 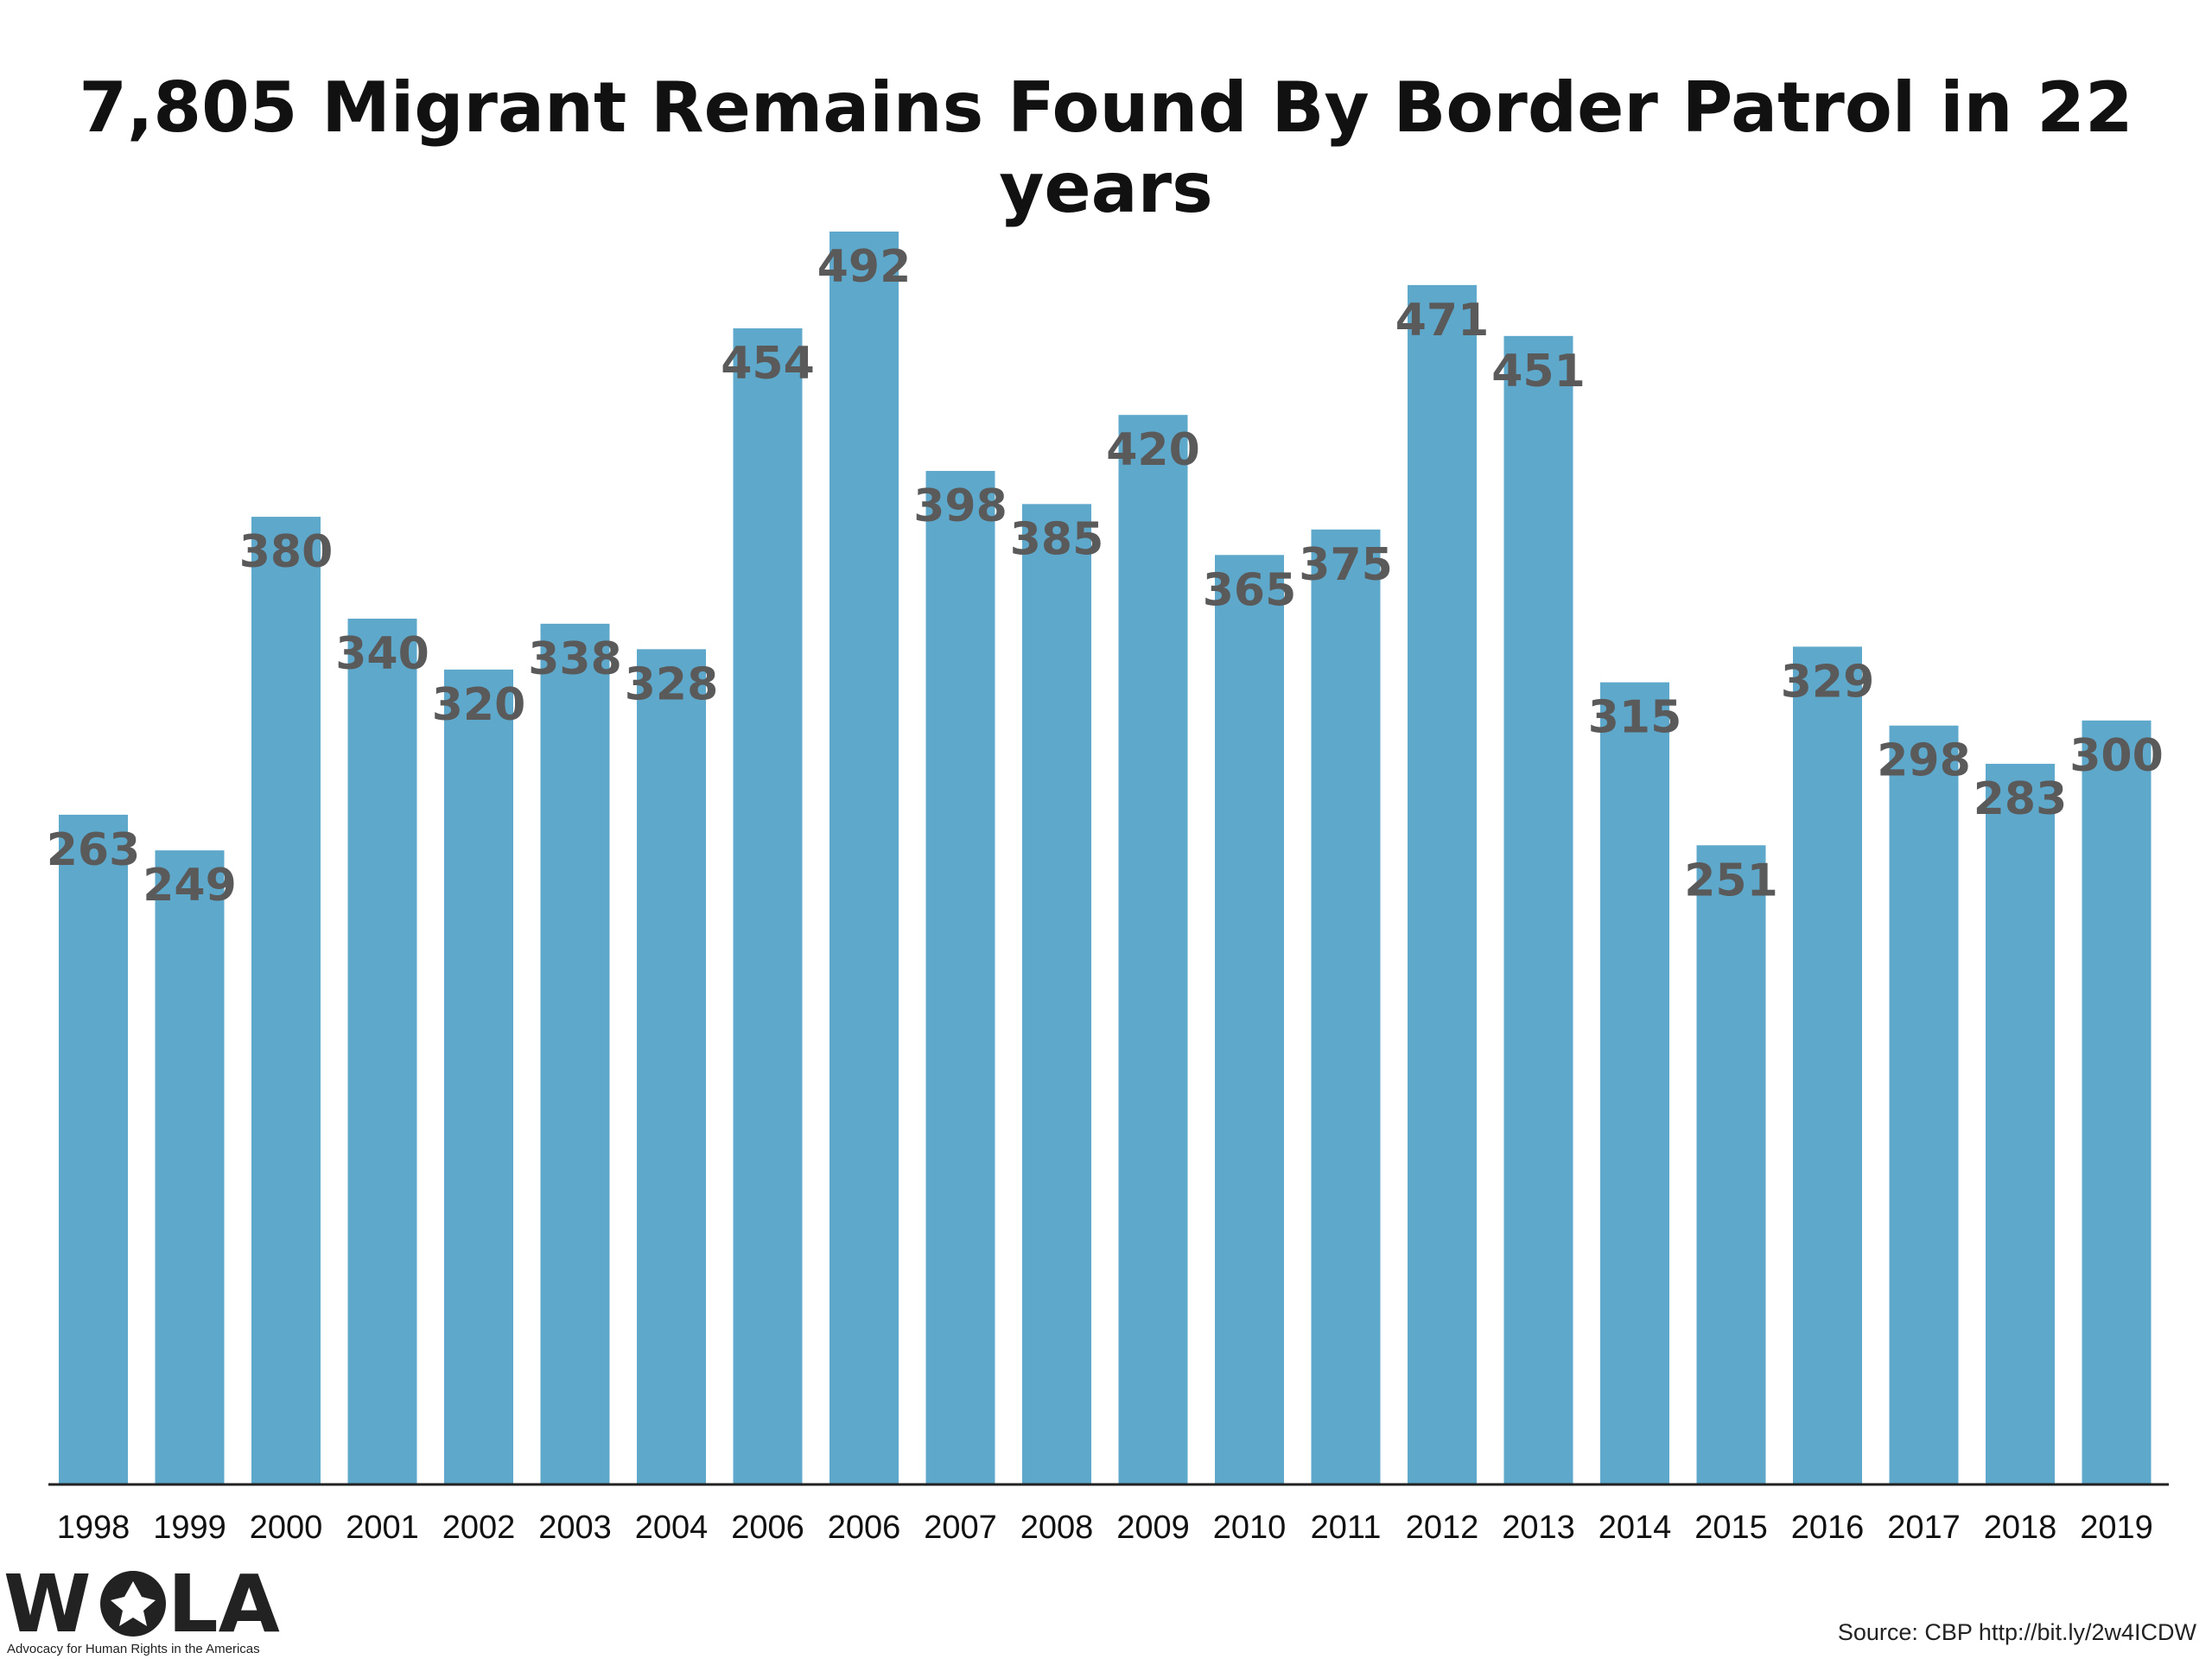 I want to click on bar-2002, so click(x=478, y=1076).